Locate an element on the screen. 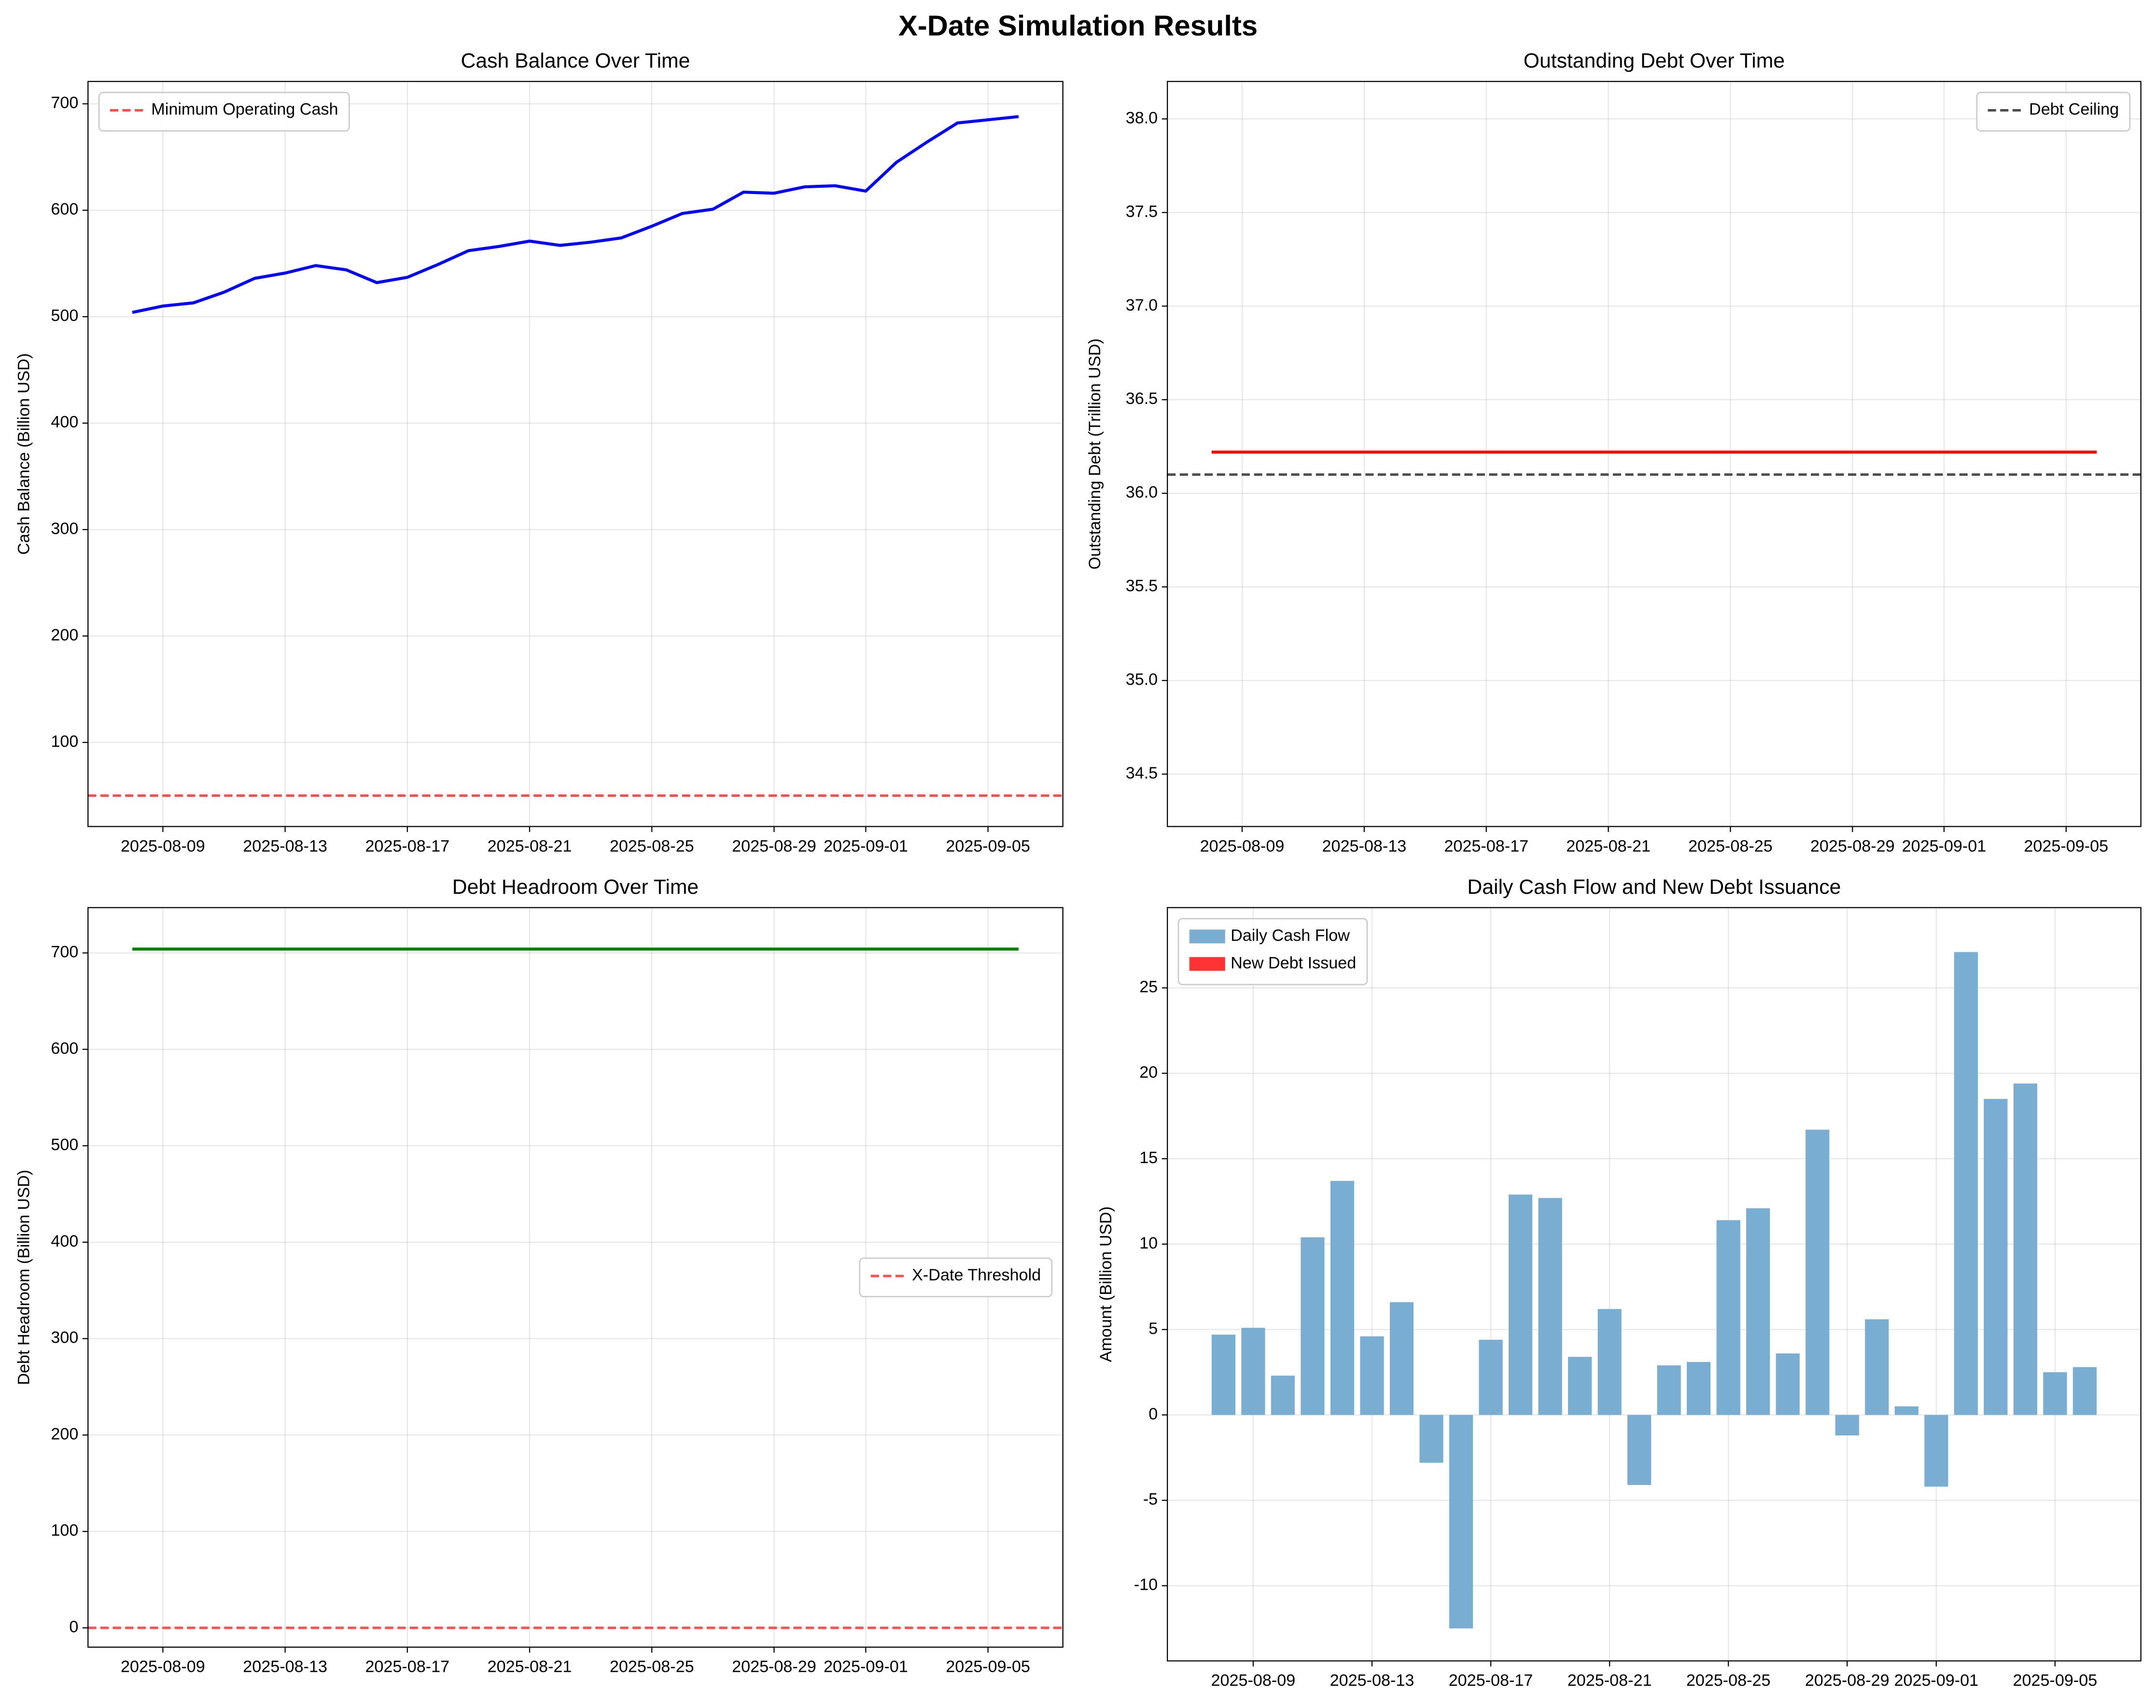  y-tick-label: 0 is located at coordinates (1153, 1414).